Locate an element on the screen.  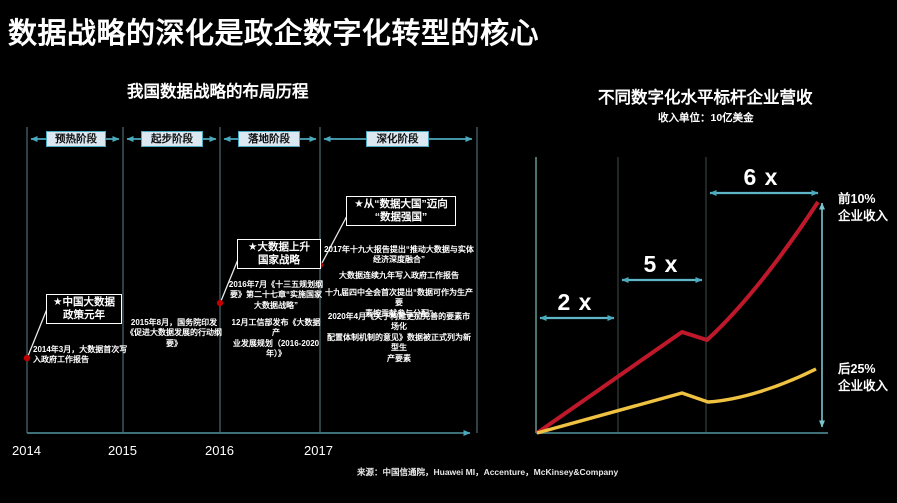
milestone4-connector is located at coordinates (335, 238).